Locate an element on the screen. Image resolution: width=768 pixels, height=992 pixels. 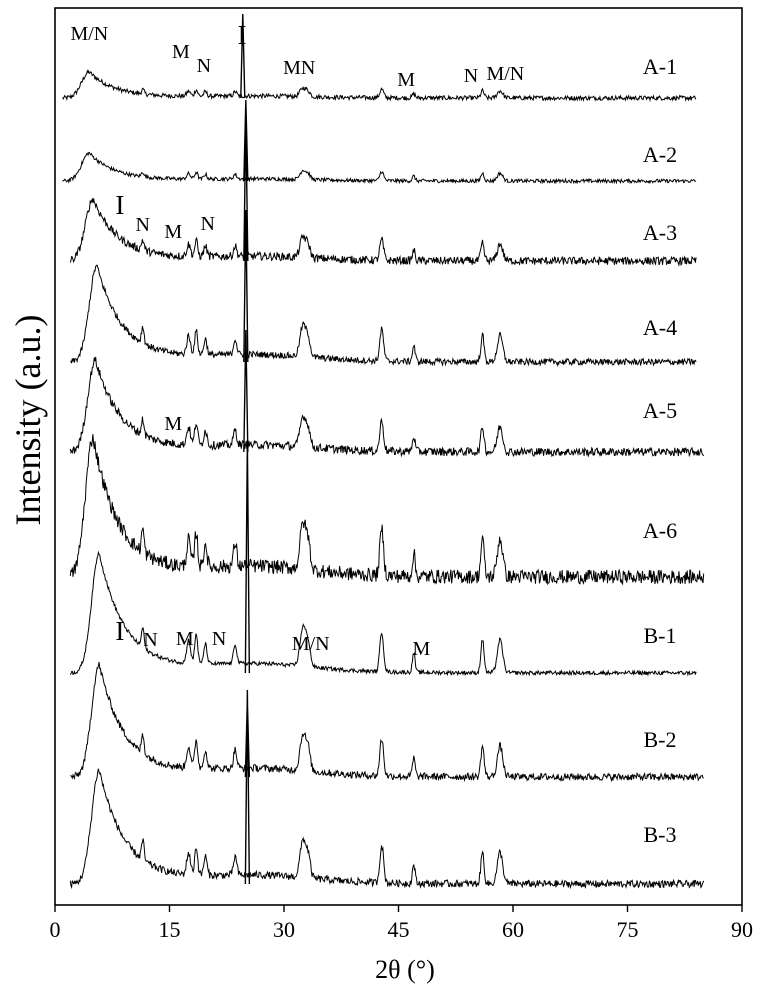
sample-labels: A-1 A-2 A-3 A-4 A-5 A-6 B-1 B-2 B-3 is located at coordinates (660, 450).